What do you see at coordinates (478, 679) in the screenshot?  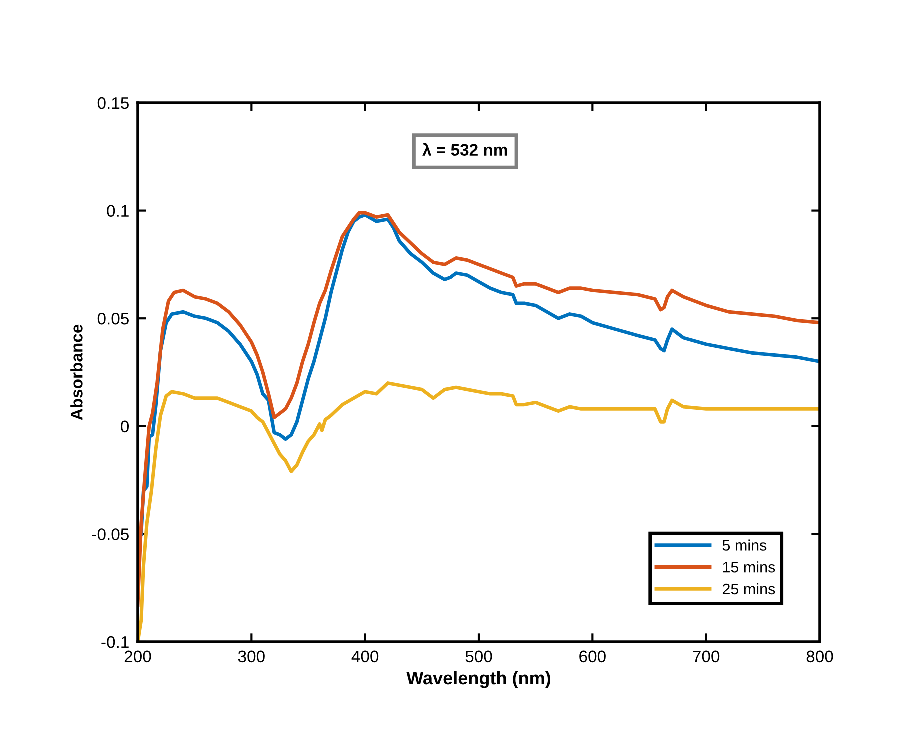 I see `x-axis-title: Wavelength (nm)` at bounding box center [478, 679].